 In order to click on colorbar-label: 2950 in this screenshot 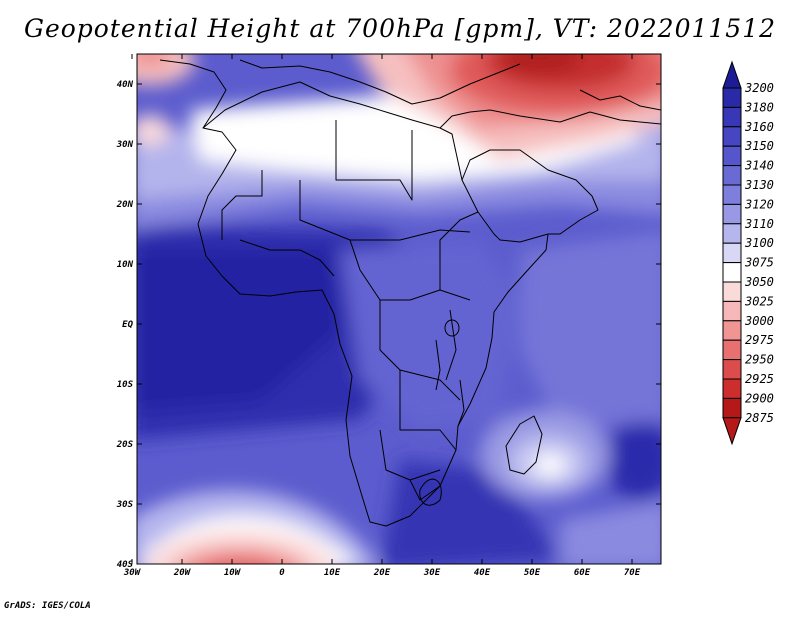, I will do `click(759, 360)`.